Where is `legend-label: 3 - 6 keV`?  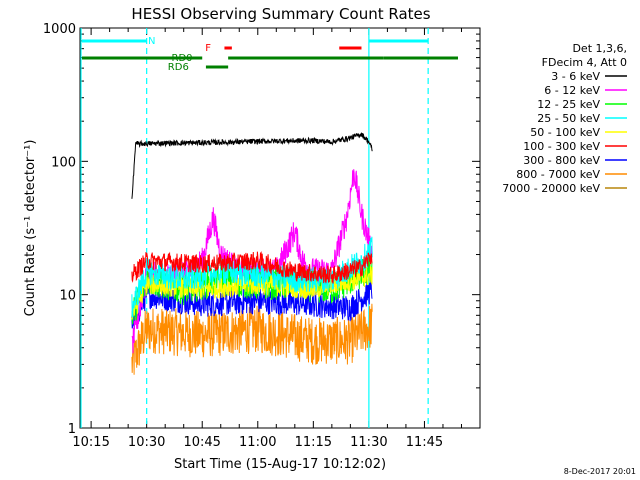
legend-label: 3 - 6 keV is located at coordinates (575, 76).